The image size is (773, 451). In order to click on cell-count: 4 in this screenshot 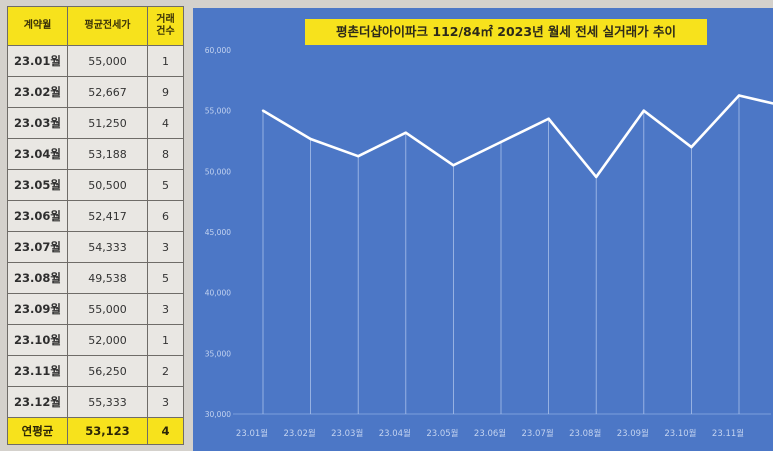, I will do `click(165, 123)`.